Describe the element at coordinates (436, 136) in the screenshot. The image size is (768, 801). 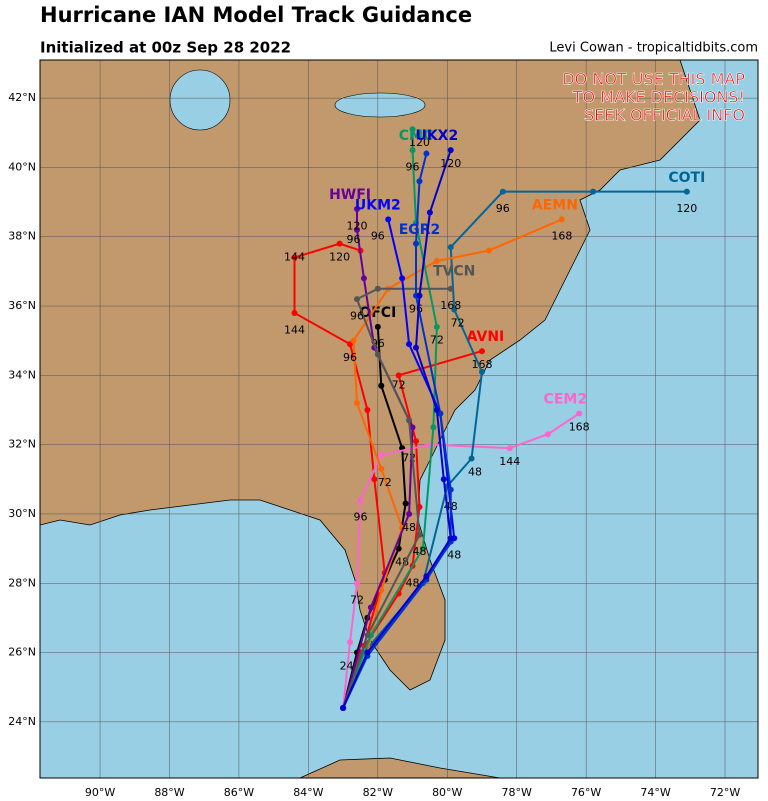
I see `track-name: UKX2` at that location.